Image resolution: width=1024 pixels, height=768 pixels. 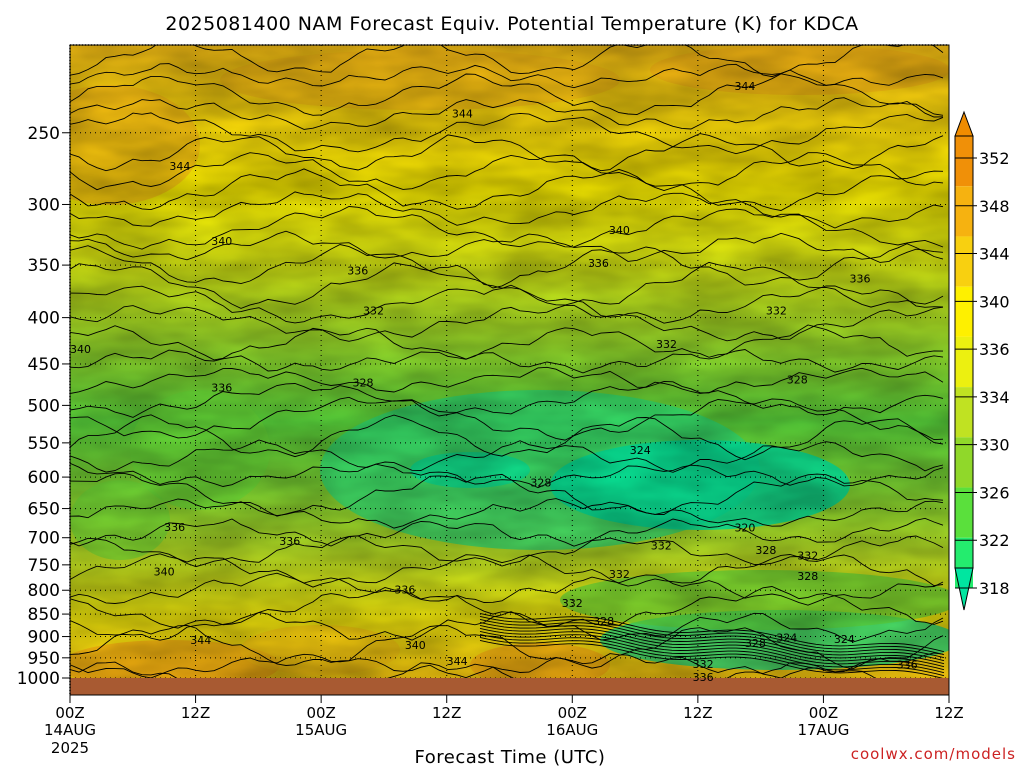 What do you see at coordinates (38, 679) in the screenshot?
I see `y-tick-label: 1000` at bounding box center [38, 679].